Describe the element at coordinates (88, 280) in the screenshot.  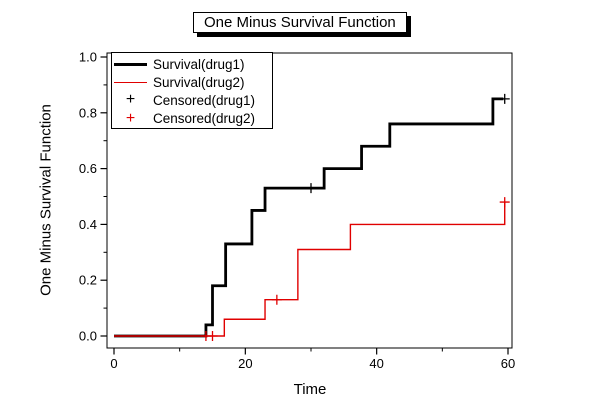
I see `y-tick-label: 0.2` at that location.